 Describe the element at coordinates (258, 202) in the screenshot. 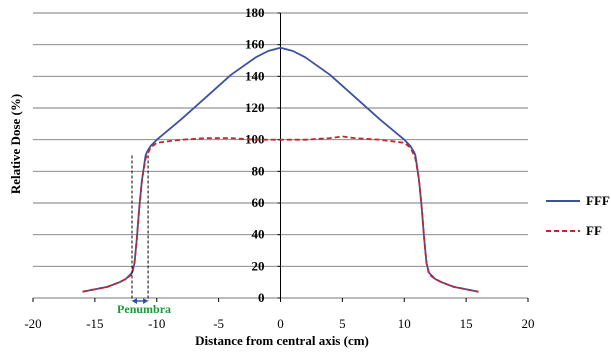

I see `y-tick-label-60: 60` at that location.